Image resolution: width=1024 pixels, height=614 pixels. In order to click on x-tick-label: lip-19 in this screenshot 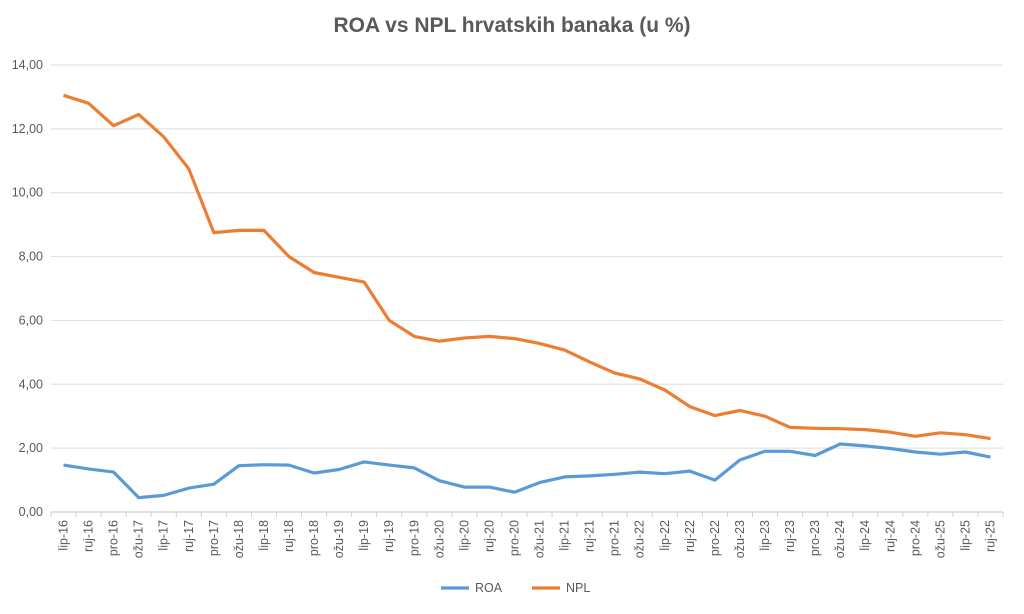, I will do `click(364, 535)`.